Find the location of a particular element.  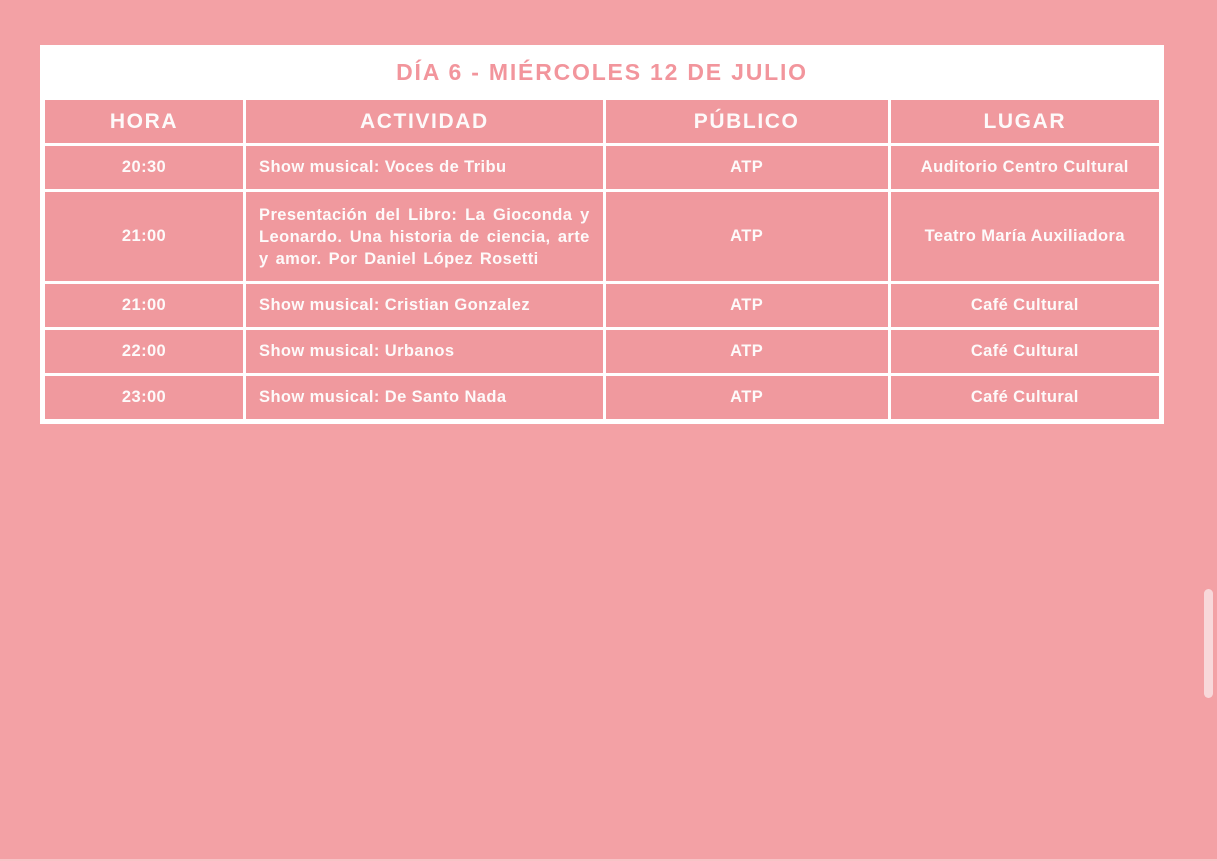

header-row: HORA ACTIVIDAD PÚBLICO LUGAR is located at coordinates (602, 121).